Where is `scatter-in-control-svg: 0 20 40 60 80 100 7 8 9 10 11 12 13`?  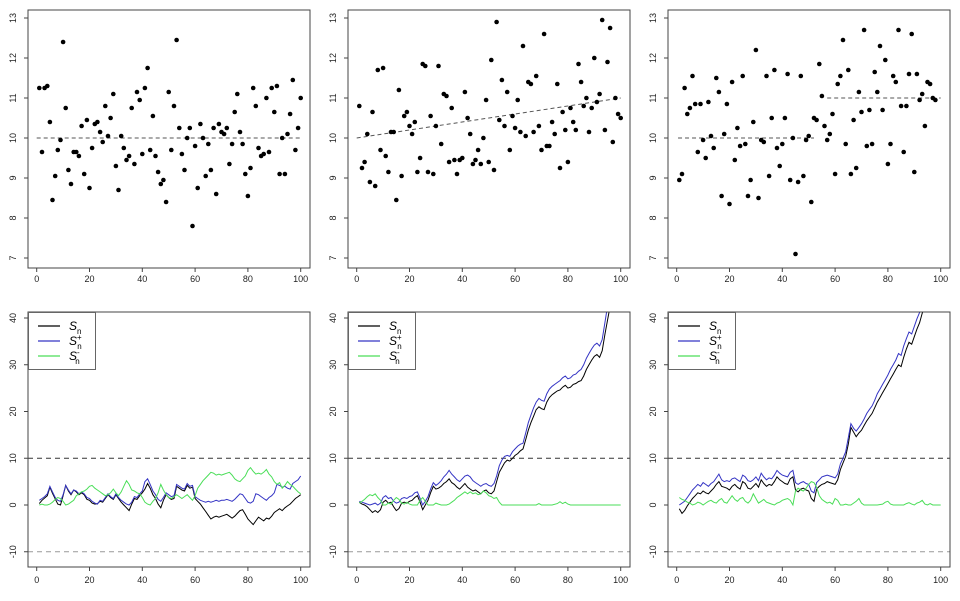
scatter-in-control-svg: 0 20 40 60 80 100 7 8 9 10 11 12 13 is located at coordinates (159, 146).